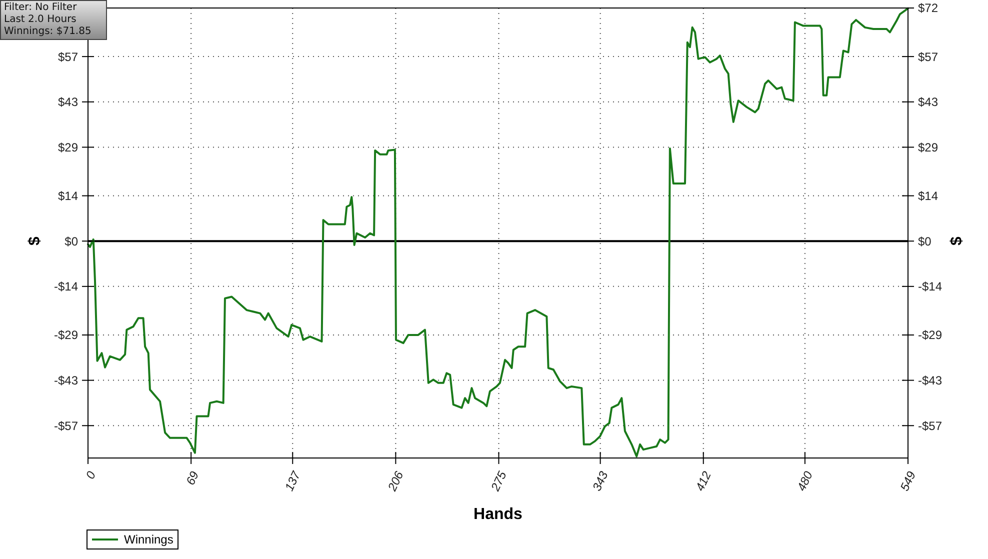  I want to click on x-tick-label: 69, so click(192, 478).